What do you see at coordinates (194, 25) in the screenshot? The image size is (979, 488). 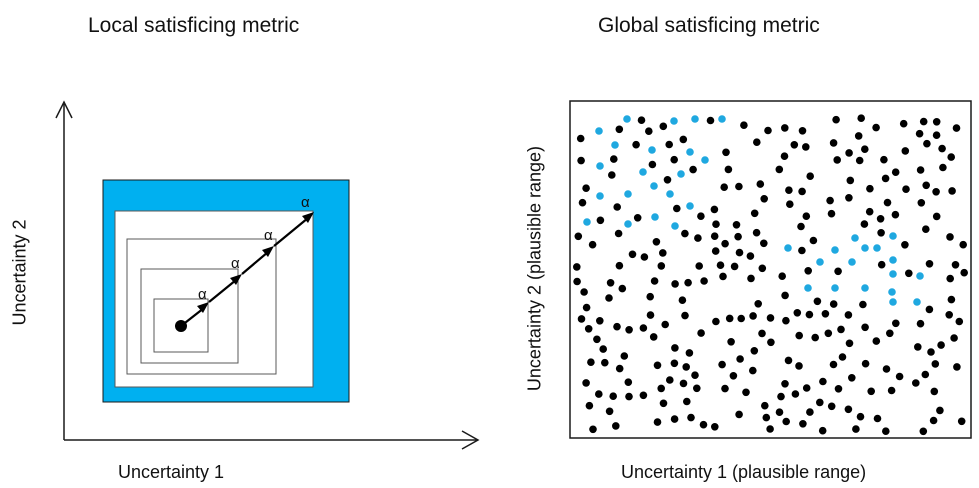 I see `left-panel-title: Local satisficing metric` at bounding box center [194, 25].